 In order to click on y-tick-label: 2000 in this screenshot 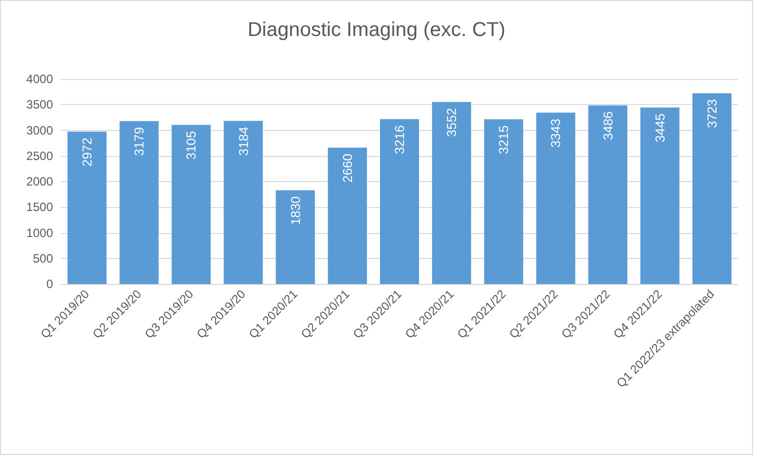, I will do `click(40, 181)`.